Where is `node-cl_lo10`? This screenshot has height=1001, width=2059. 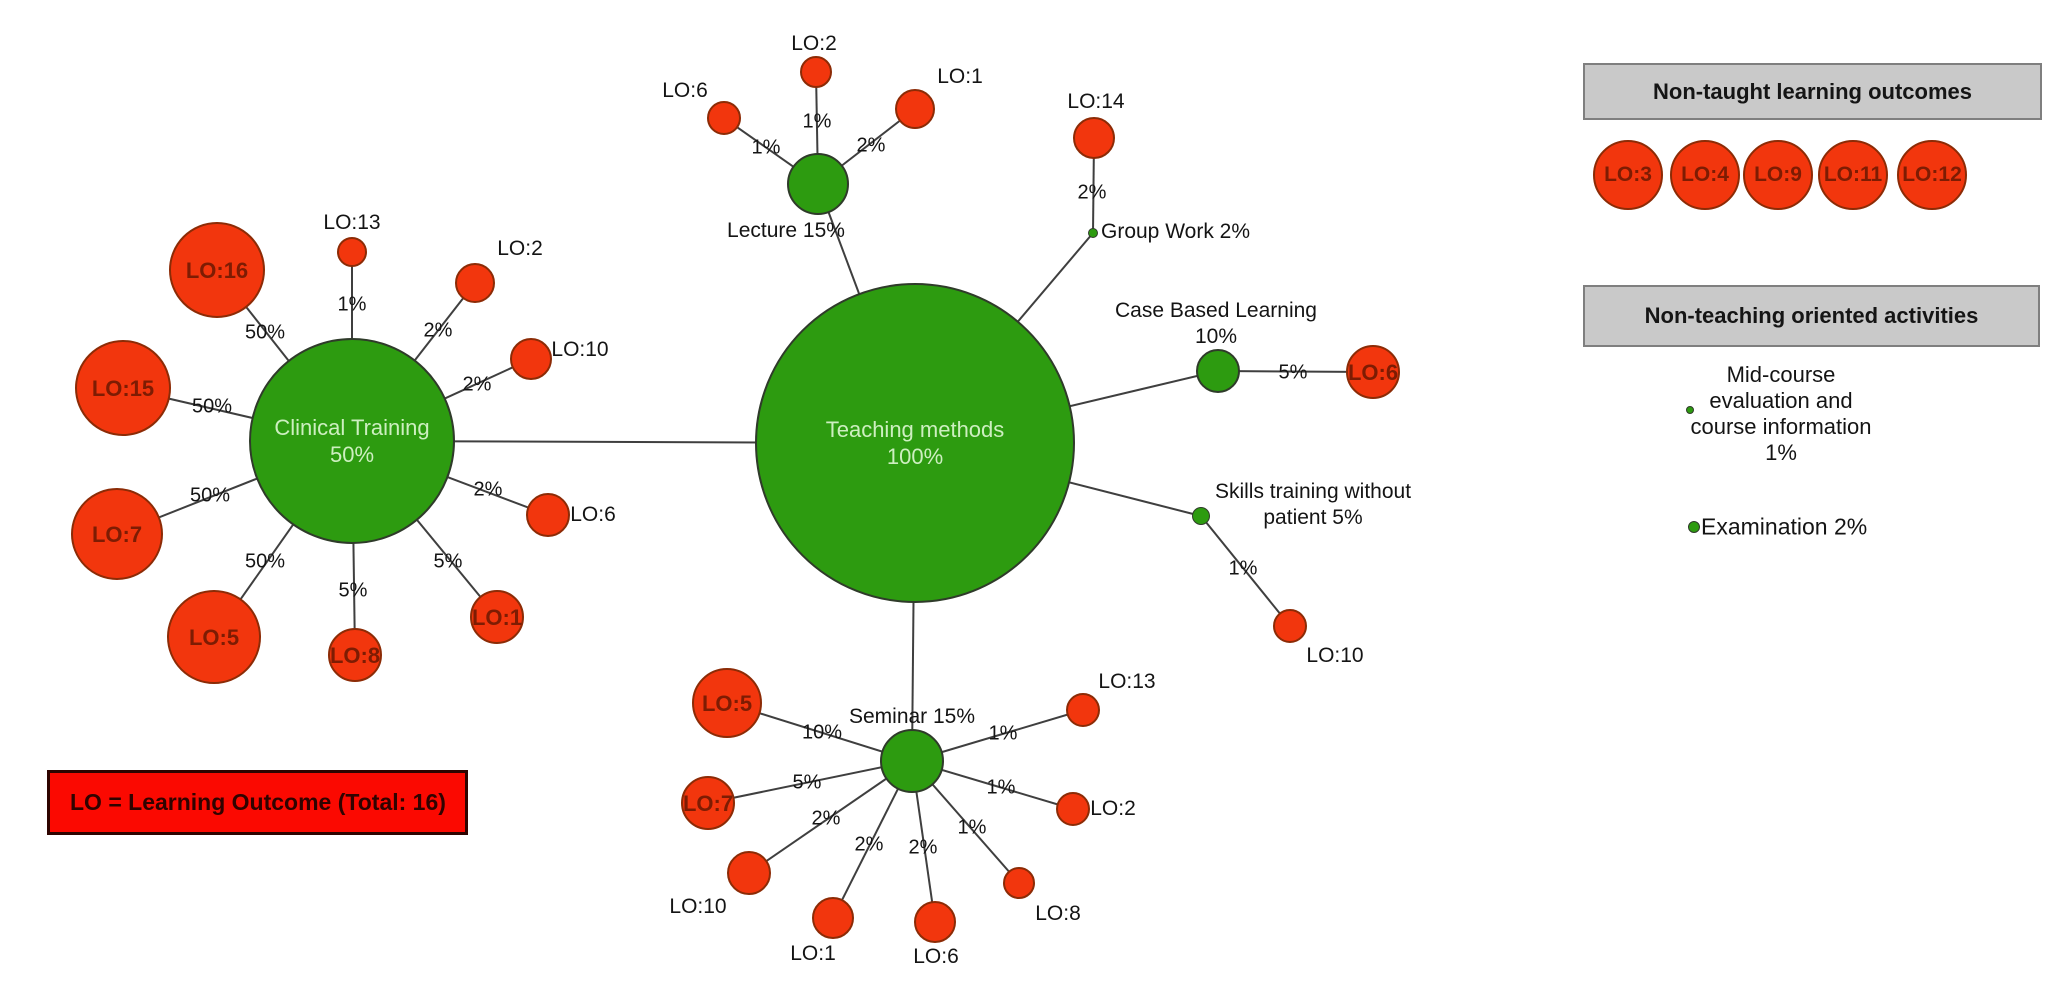
node-cl_lo10 is located at coordinates (531, 359).